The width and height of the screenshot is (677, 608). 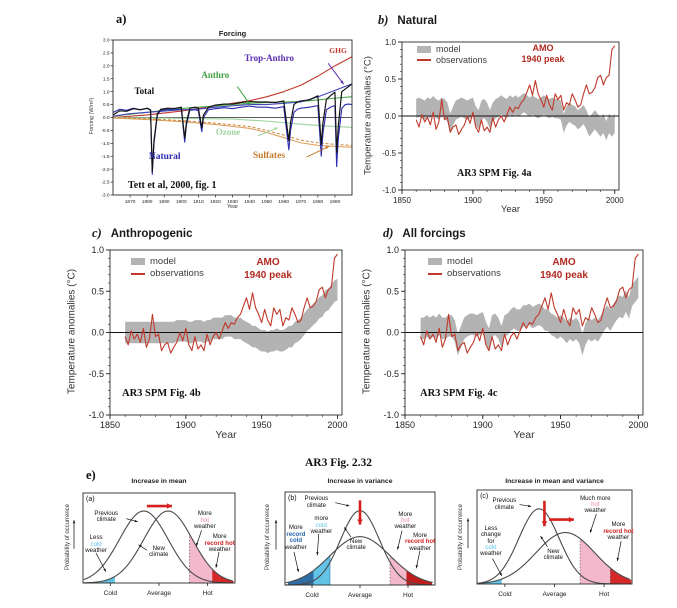 I want to click on panel-d-letter: d), so click(x=388, y=233).